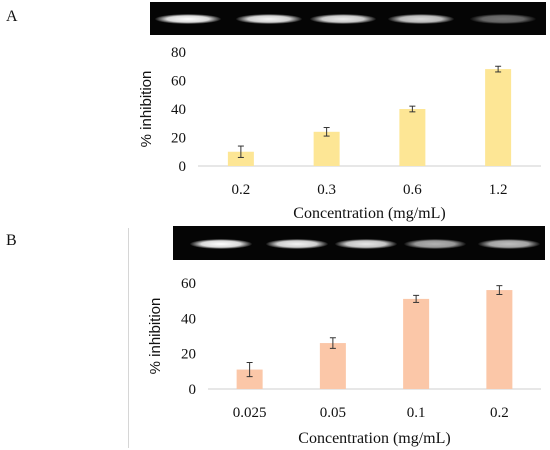  I want to click on y-tick-label: 80, so click(178, 53).